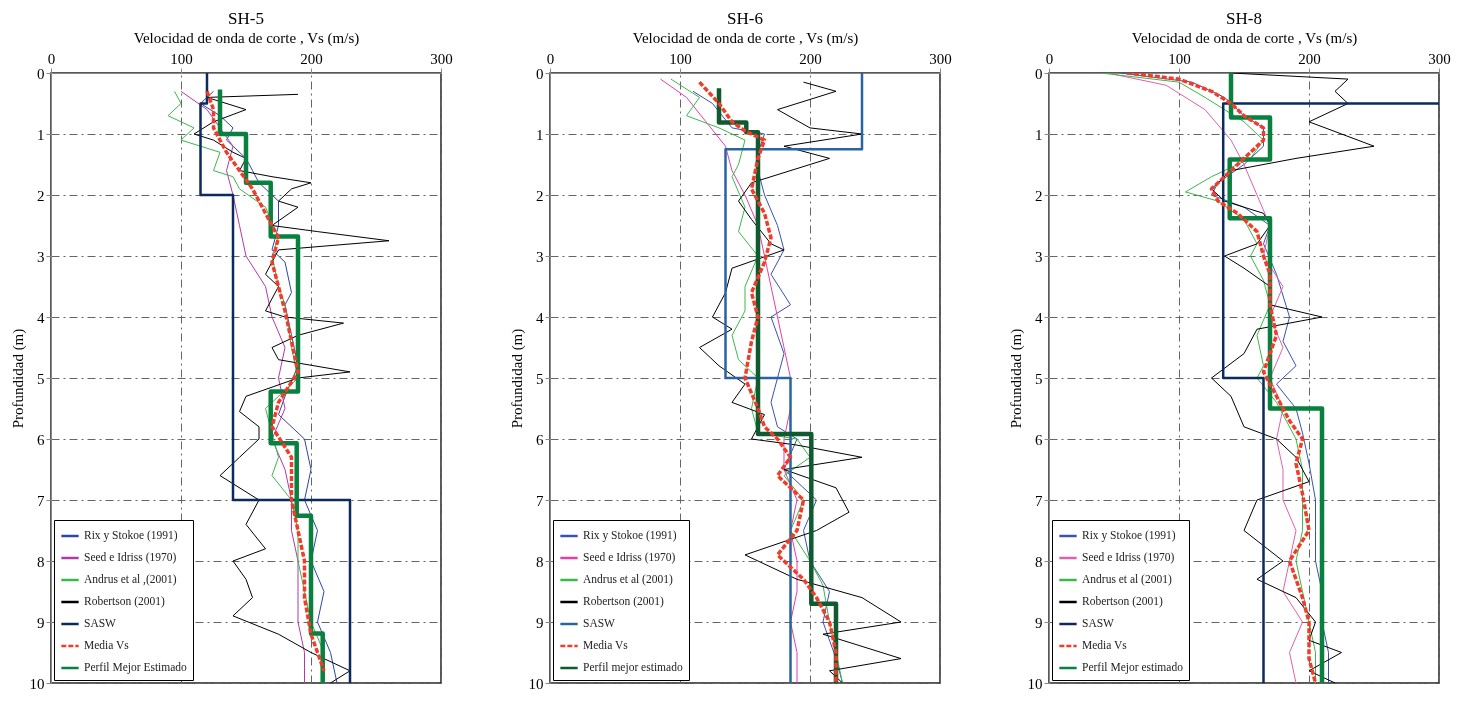 Image resolution: width=1469 pixels, height=721 pixels. I want to click on legend-label: Andrus et al ,(2001), so click(130, 579).